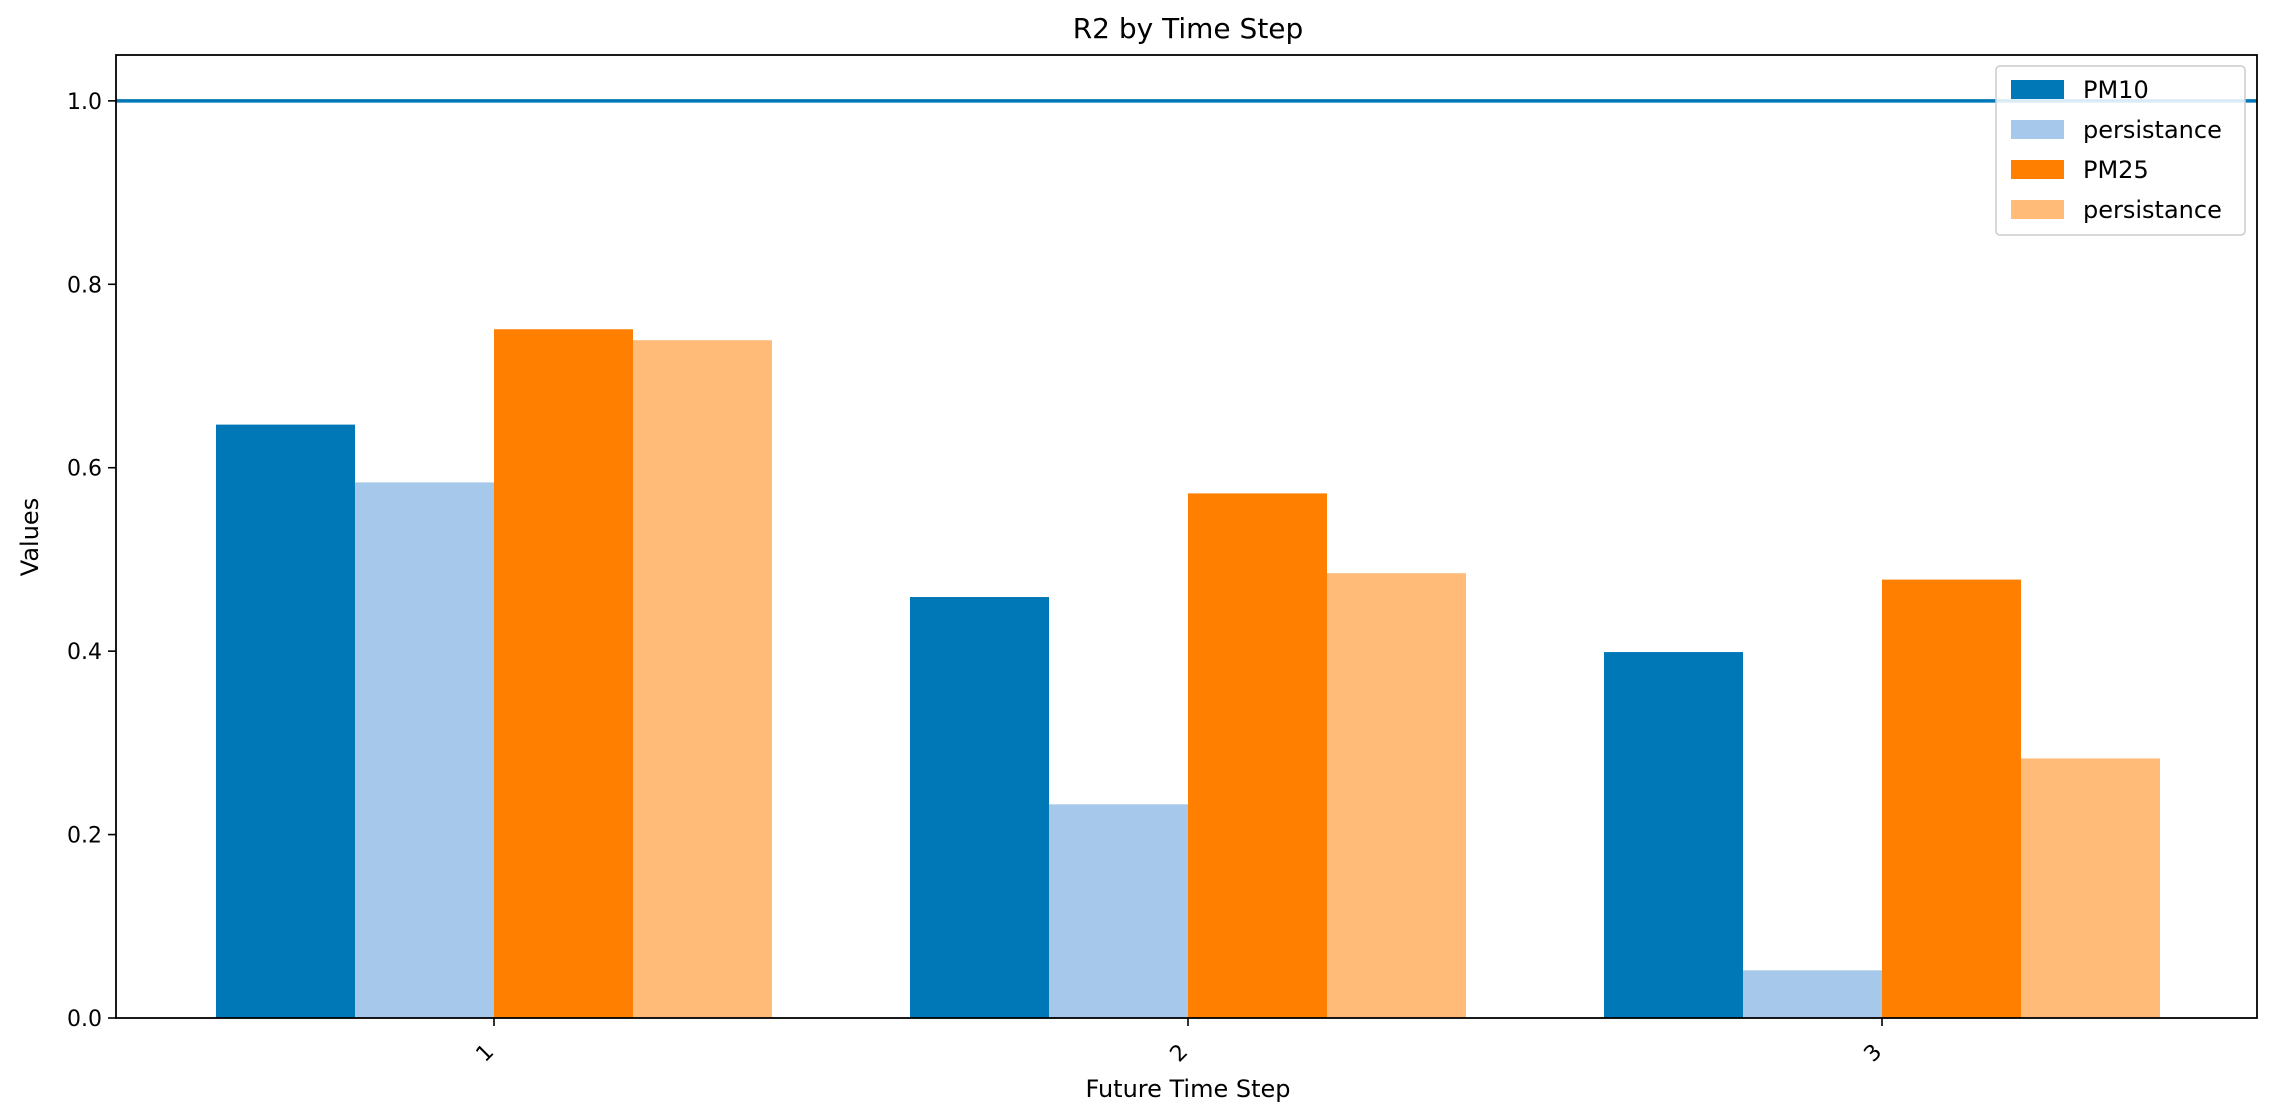 The image size is (2277, 1110). Describe the element at coordinates (1180, 1054) in the screenshot. I see `x-tick-label: 2` at that location.